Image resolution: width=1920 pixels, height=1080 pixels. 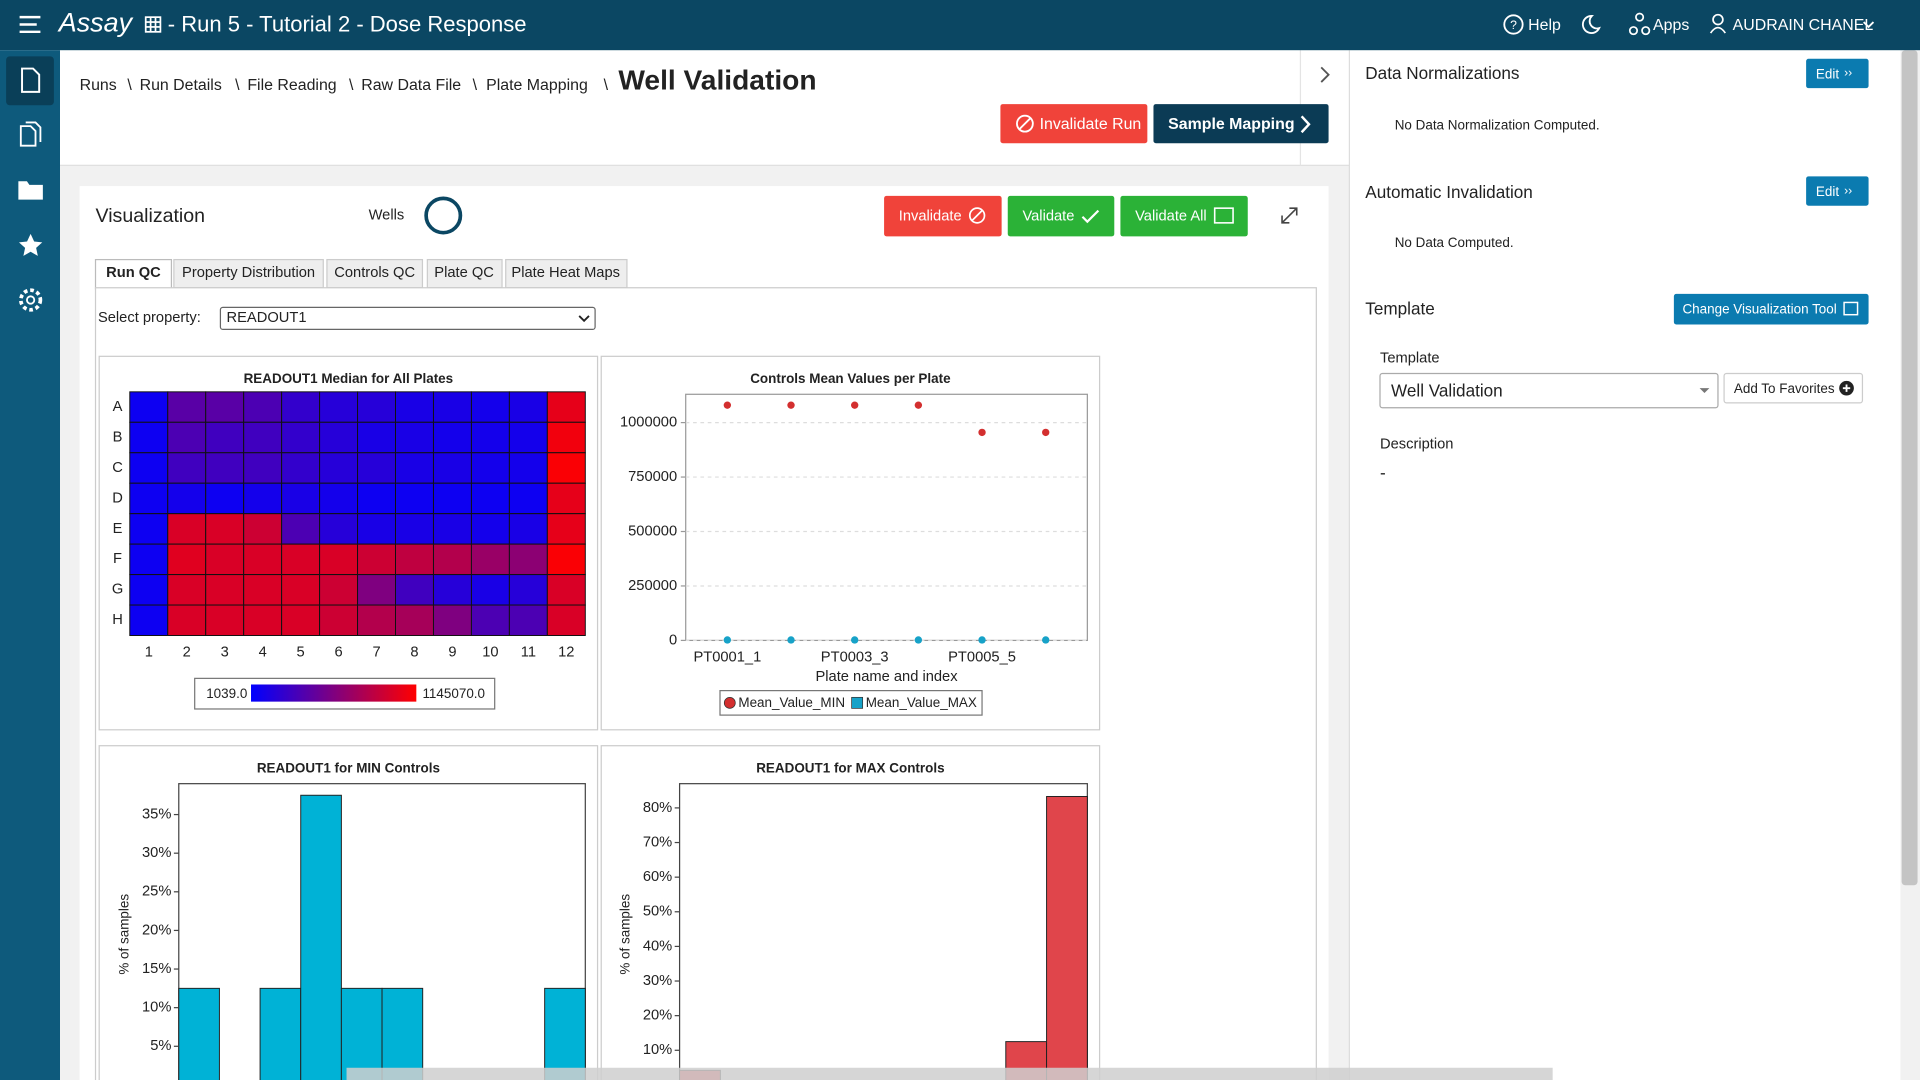 What do you see at coordinates (117, 590) in the screenshot?
I see `row-label: G` at bounding box center [117, 590].